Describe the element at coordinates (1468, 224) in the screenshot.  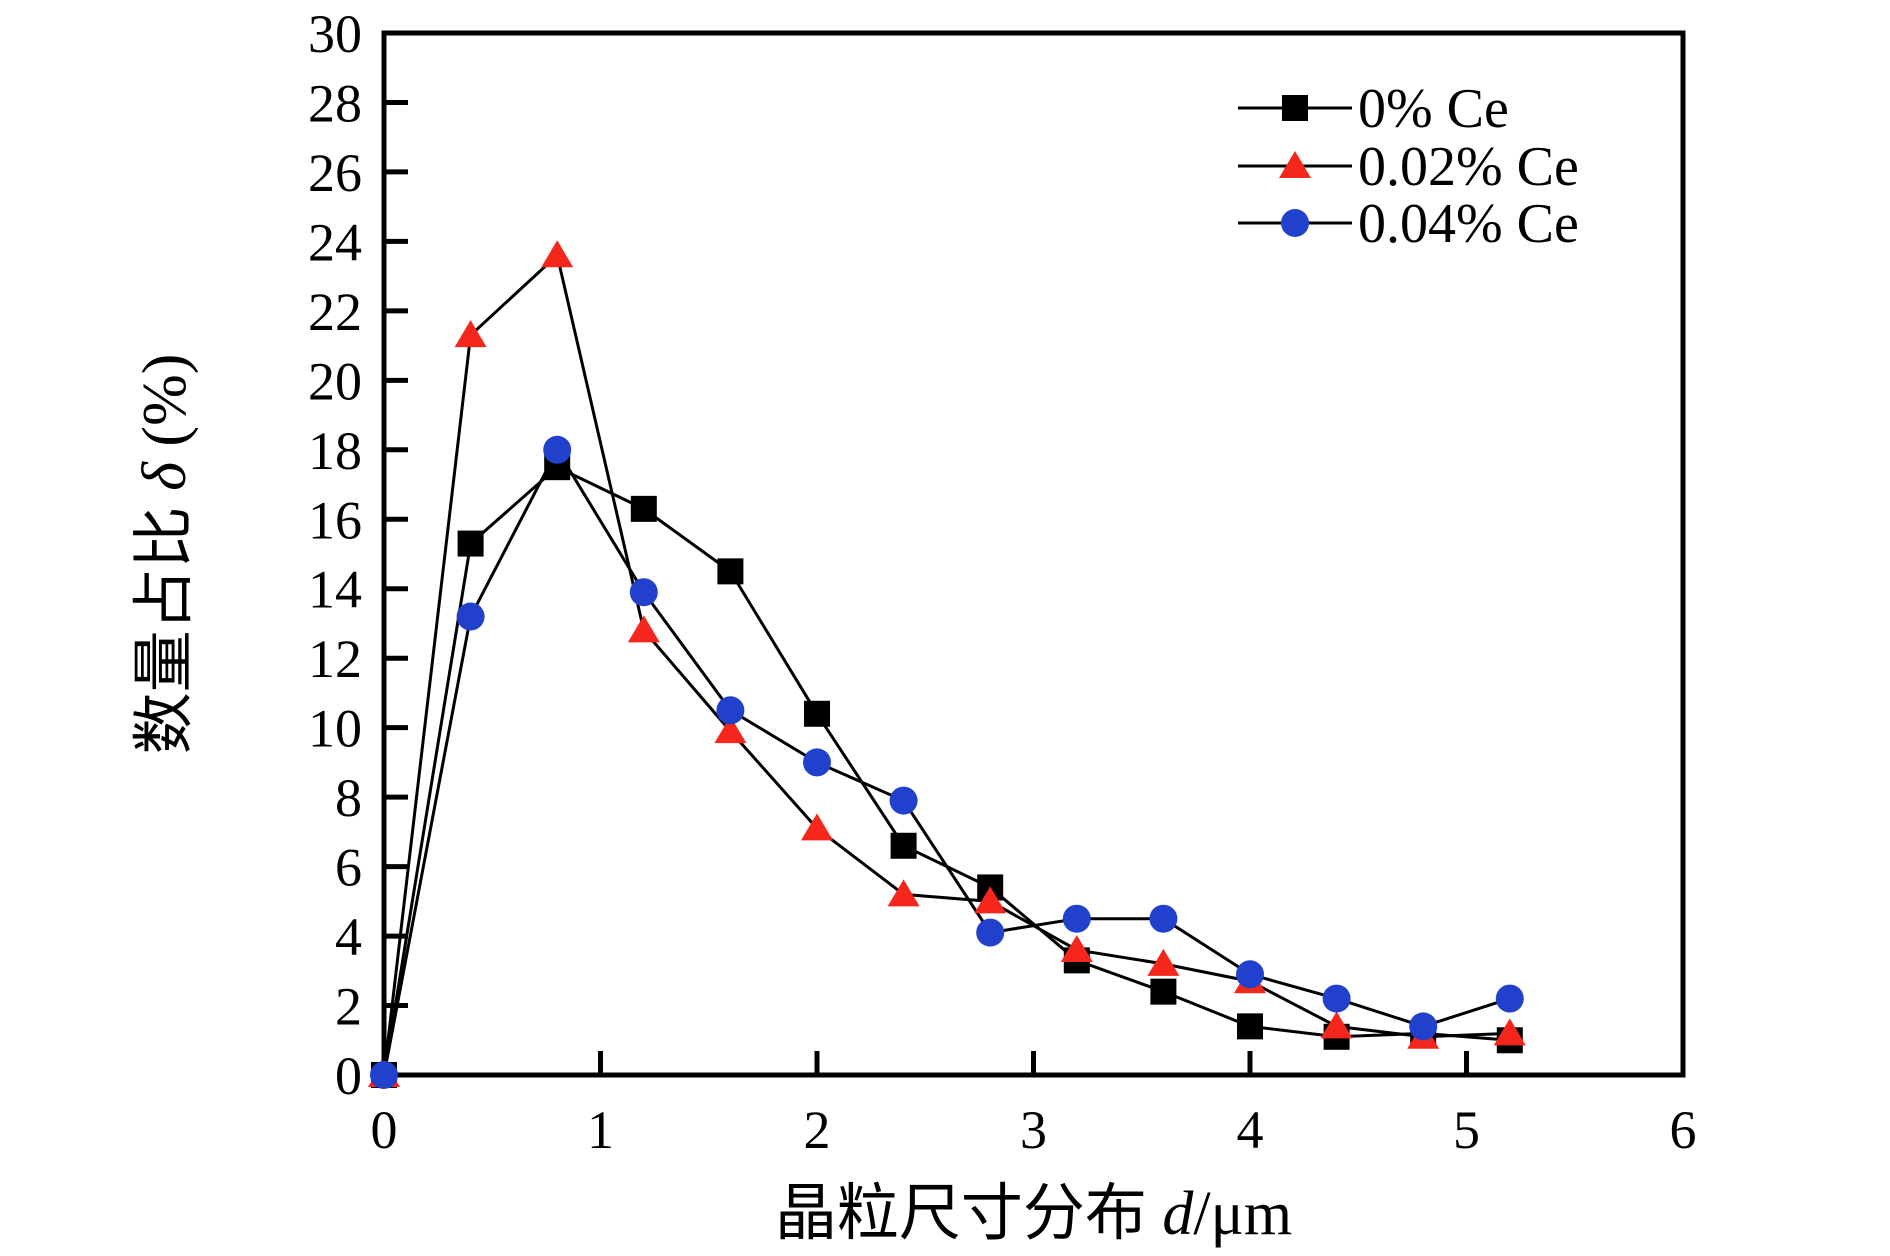
I see `legend-label: 0.04% Ce` at that location.